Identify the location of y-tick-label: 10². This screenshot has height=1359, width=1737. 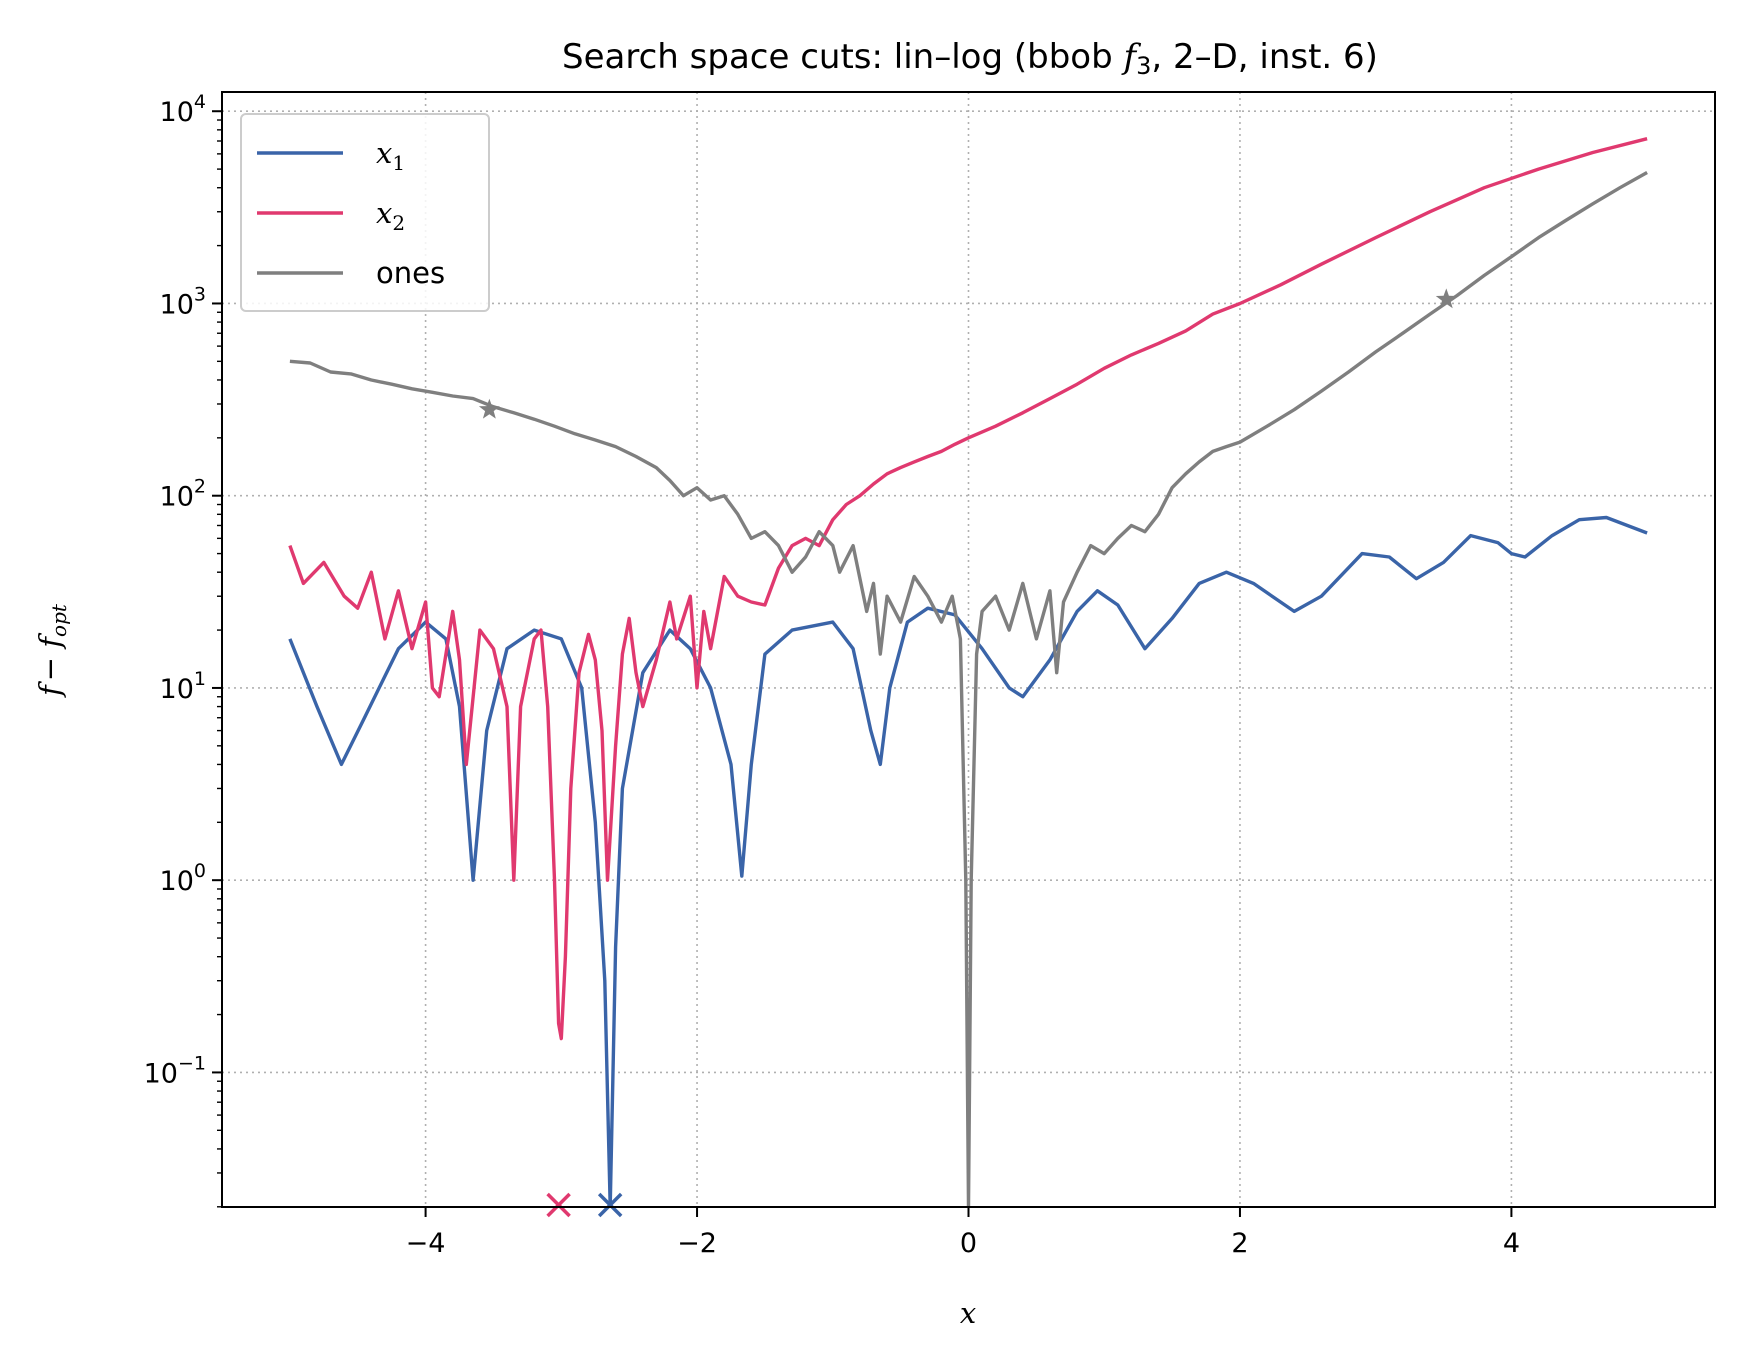
(183, 494).